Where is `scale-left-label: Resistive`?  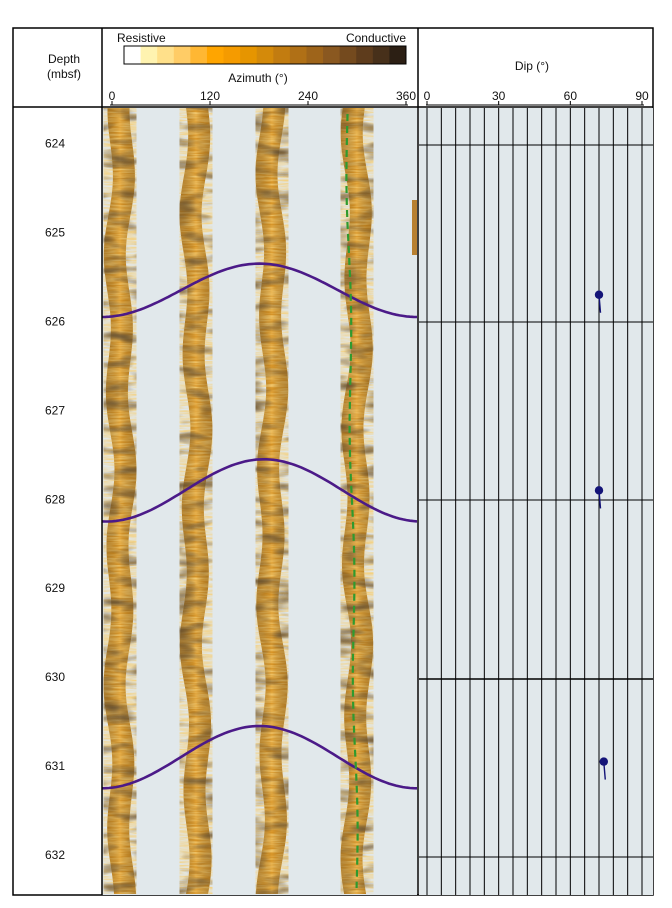
scale-left-label: Resistive is located at coordinates (141, 38).